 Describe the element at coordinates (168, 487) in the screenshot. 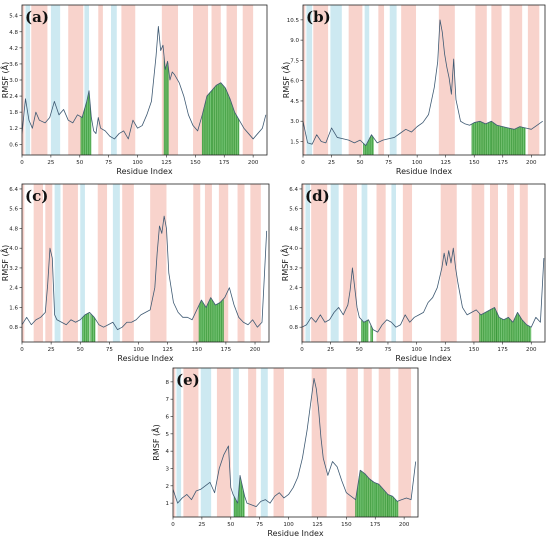

I see `y-tick-label: 2` at that location.